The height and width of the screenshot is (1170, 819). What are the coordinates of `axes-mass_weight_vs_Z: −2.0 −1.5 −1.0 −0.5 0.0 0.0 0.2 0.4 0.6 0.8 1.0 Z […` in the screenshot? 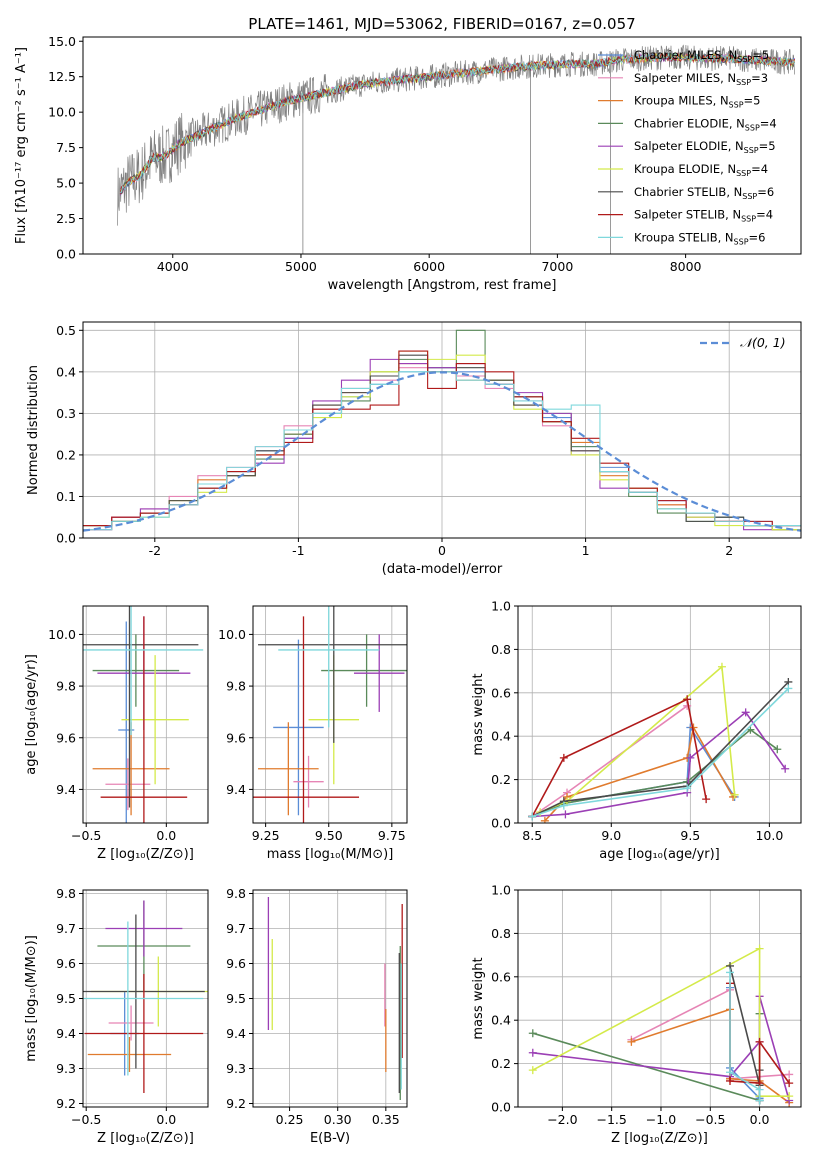 It's located at (636, 1014).